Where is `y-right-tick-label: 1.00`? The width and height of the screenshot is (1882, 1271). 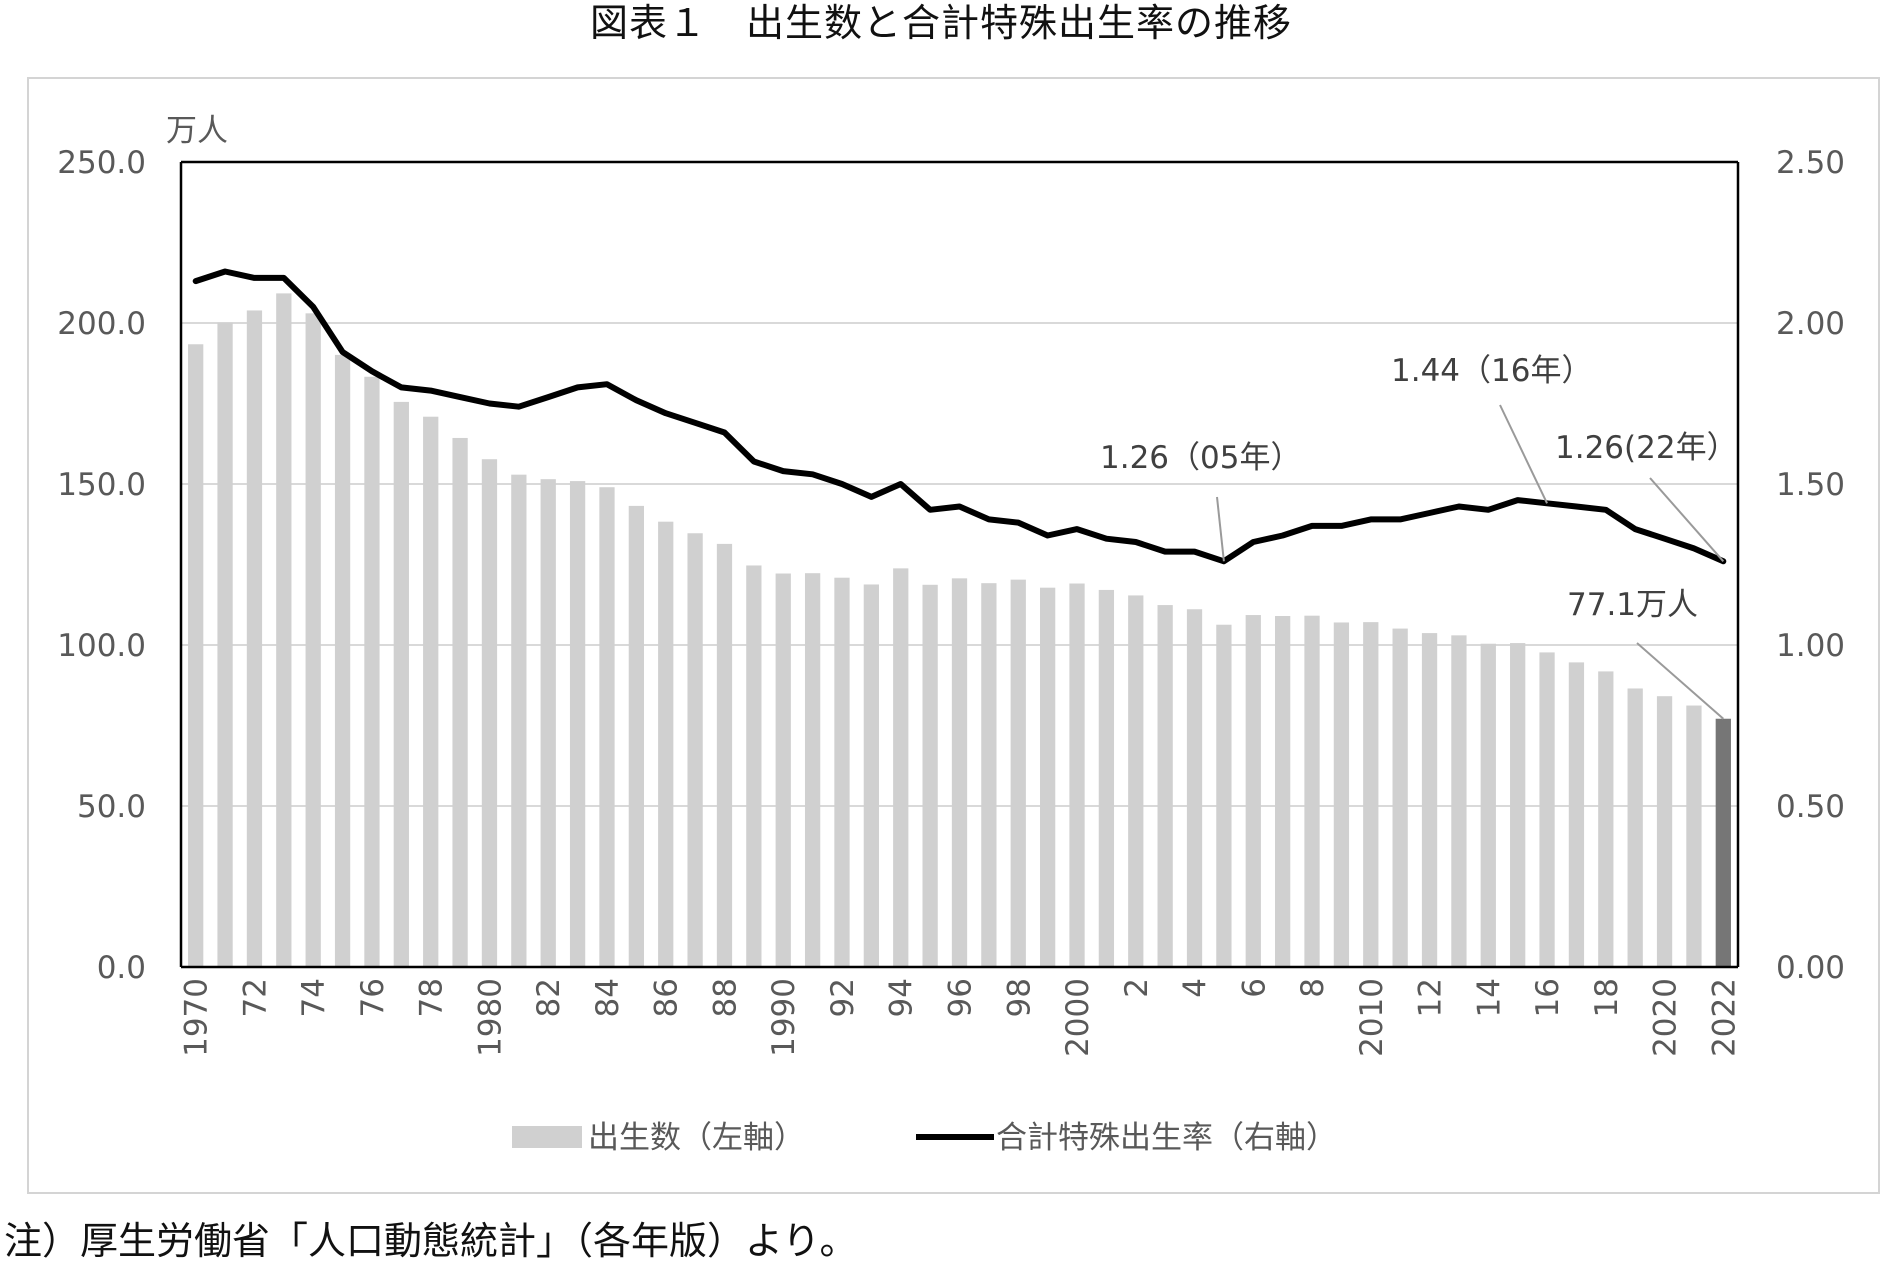 y-right-tick-label: 1.00 is located at coordinates (1810, 646).